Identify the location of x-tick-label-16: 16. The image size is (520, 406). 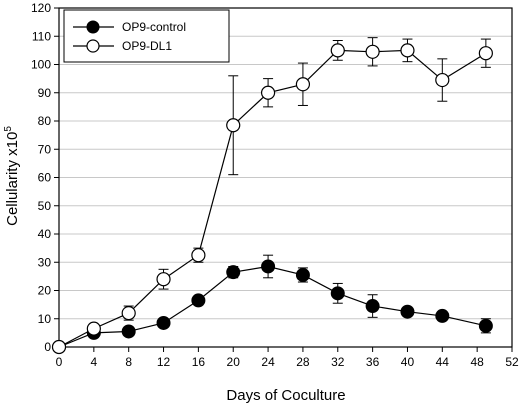
(199, 362).